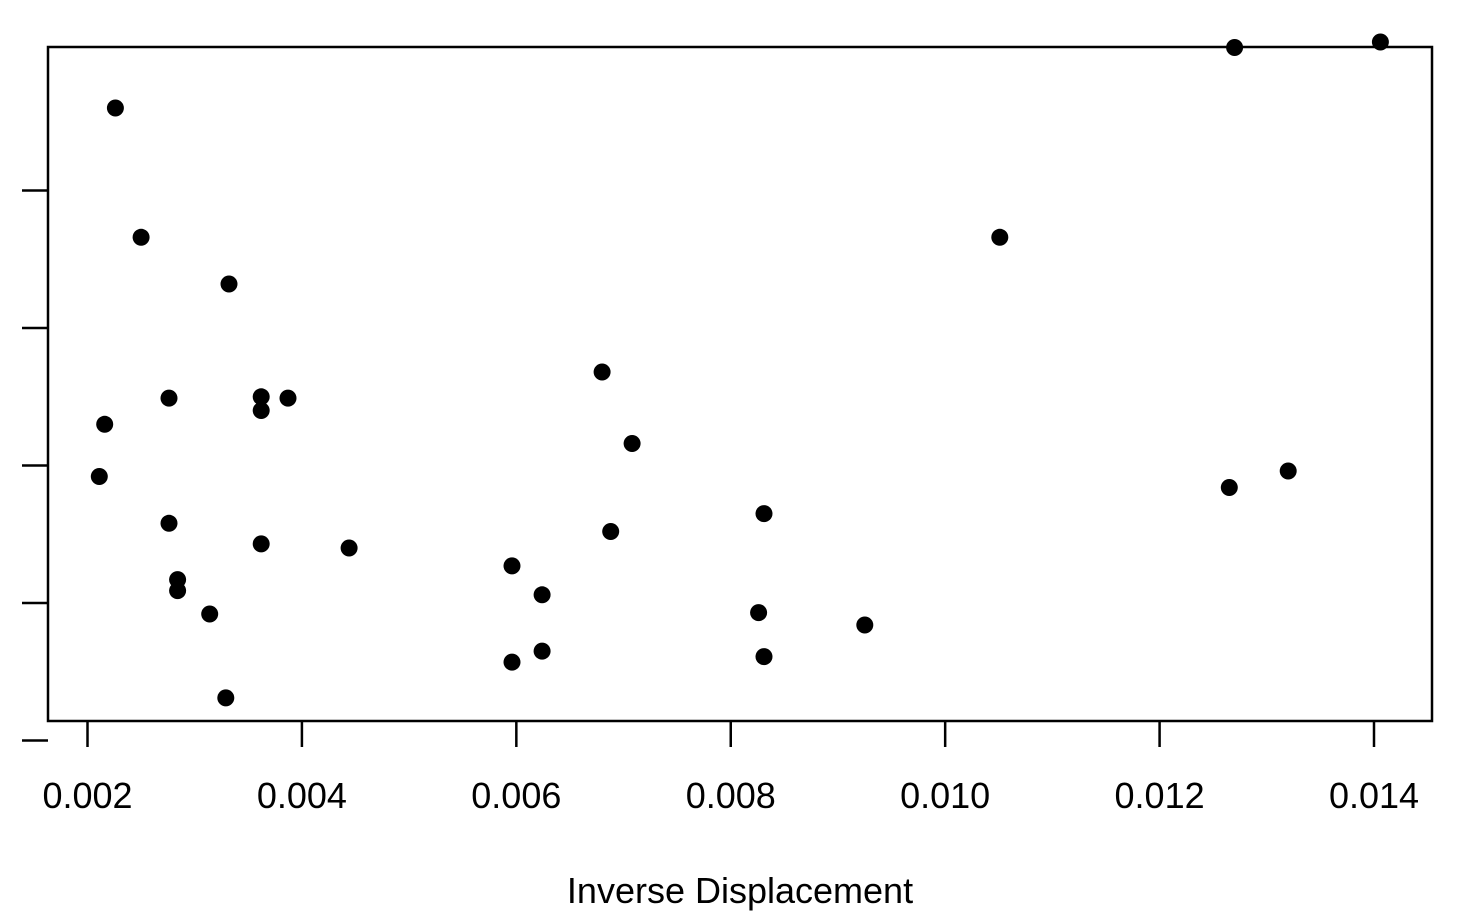 This screenshot has height=914, width=1480. Describe the element at coordinates (945, 795) in the screenshot. I see `x-tick-label: 0.010` at that location.